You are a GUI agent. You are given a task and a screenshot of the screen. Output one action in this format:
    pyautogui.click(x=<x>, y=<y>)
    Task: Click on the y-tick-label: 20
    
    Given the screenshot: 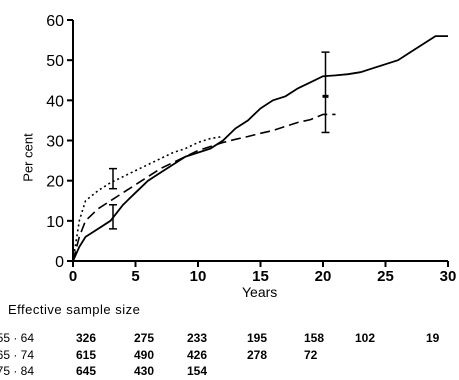 What is the action you would take?
    pyautogui.click(x=55, y=182)
    